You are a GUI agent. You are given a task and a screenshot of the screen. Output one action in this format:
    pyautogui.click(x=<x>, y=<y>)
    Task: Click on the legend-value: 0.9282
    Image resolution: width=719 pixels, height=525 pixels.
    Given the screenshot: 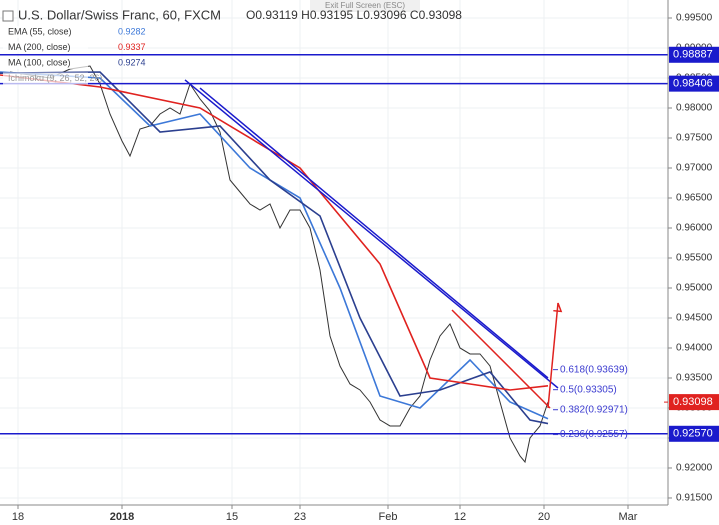 What is the action you would take?
    pyautogui.click(x=132, y=31)
    